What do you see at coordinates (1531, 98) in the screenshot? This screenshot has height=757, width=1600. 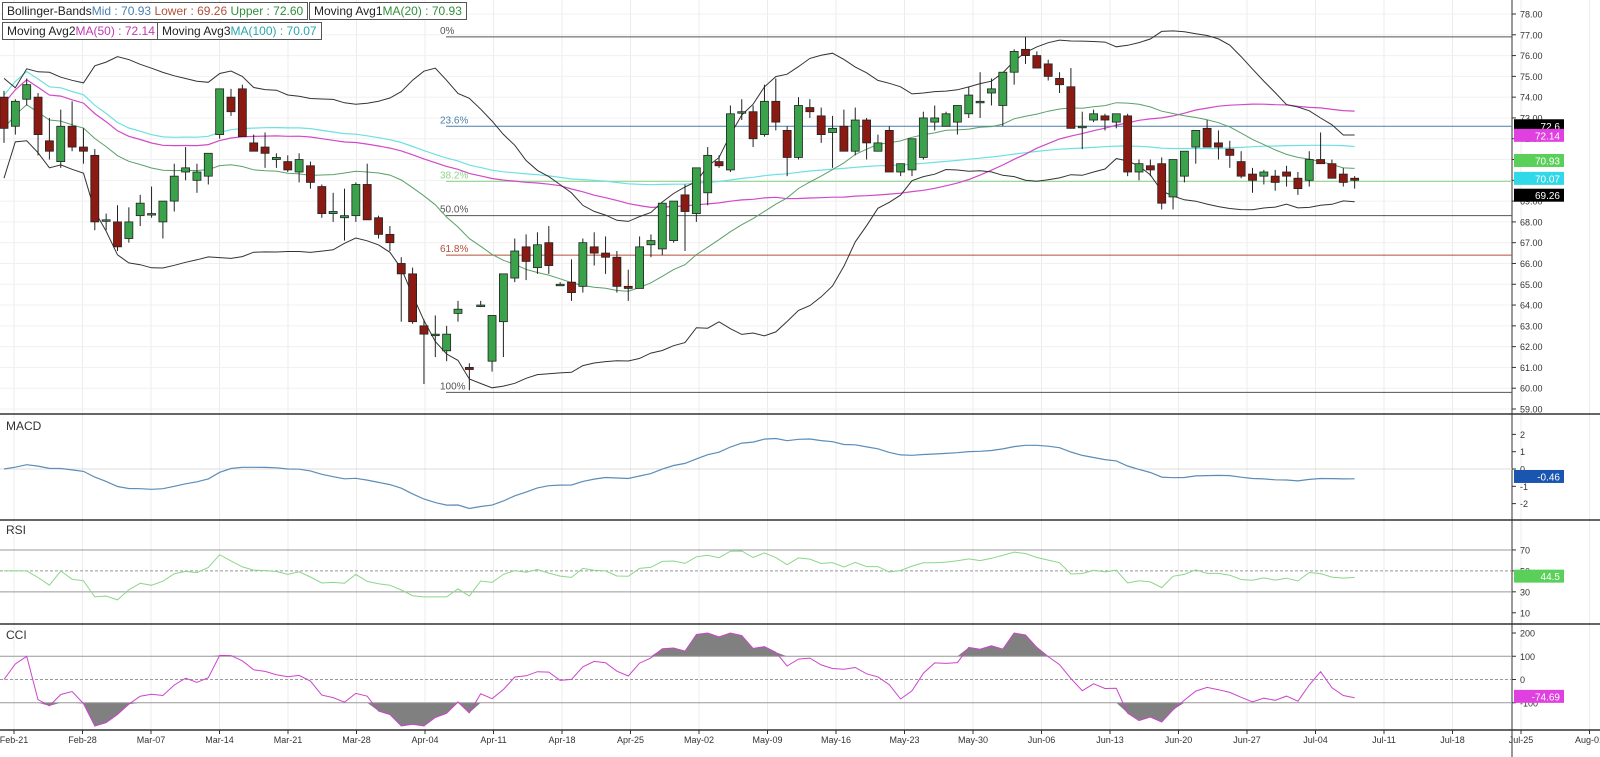 I see `price-tick-label: 74.00` at bounding box center [1531, 98].